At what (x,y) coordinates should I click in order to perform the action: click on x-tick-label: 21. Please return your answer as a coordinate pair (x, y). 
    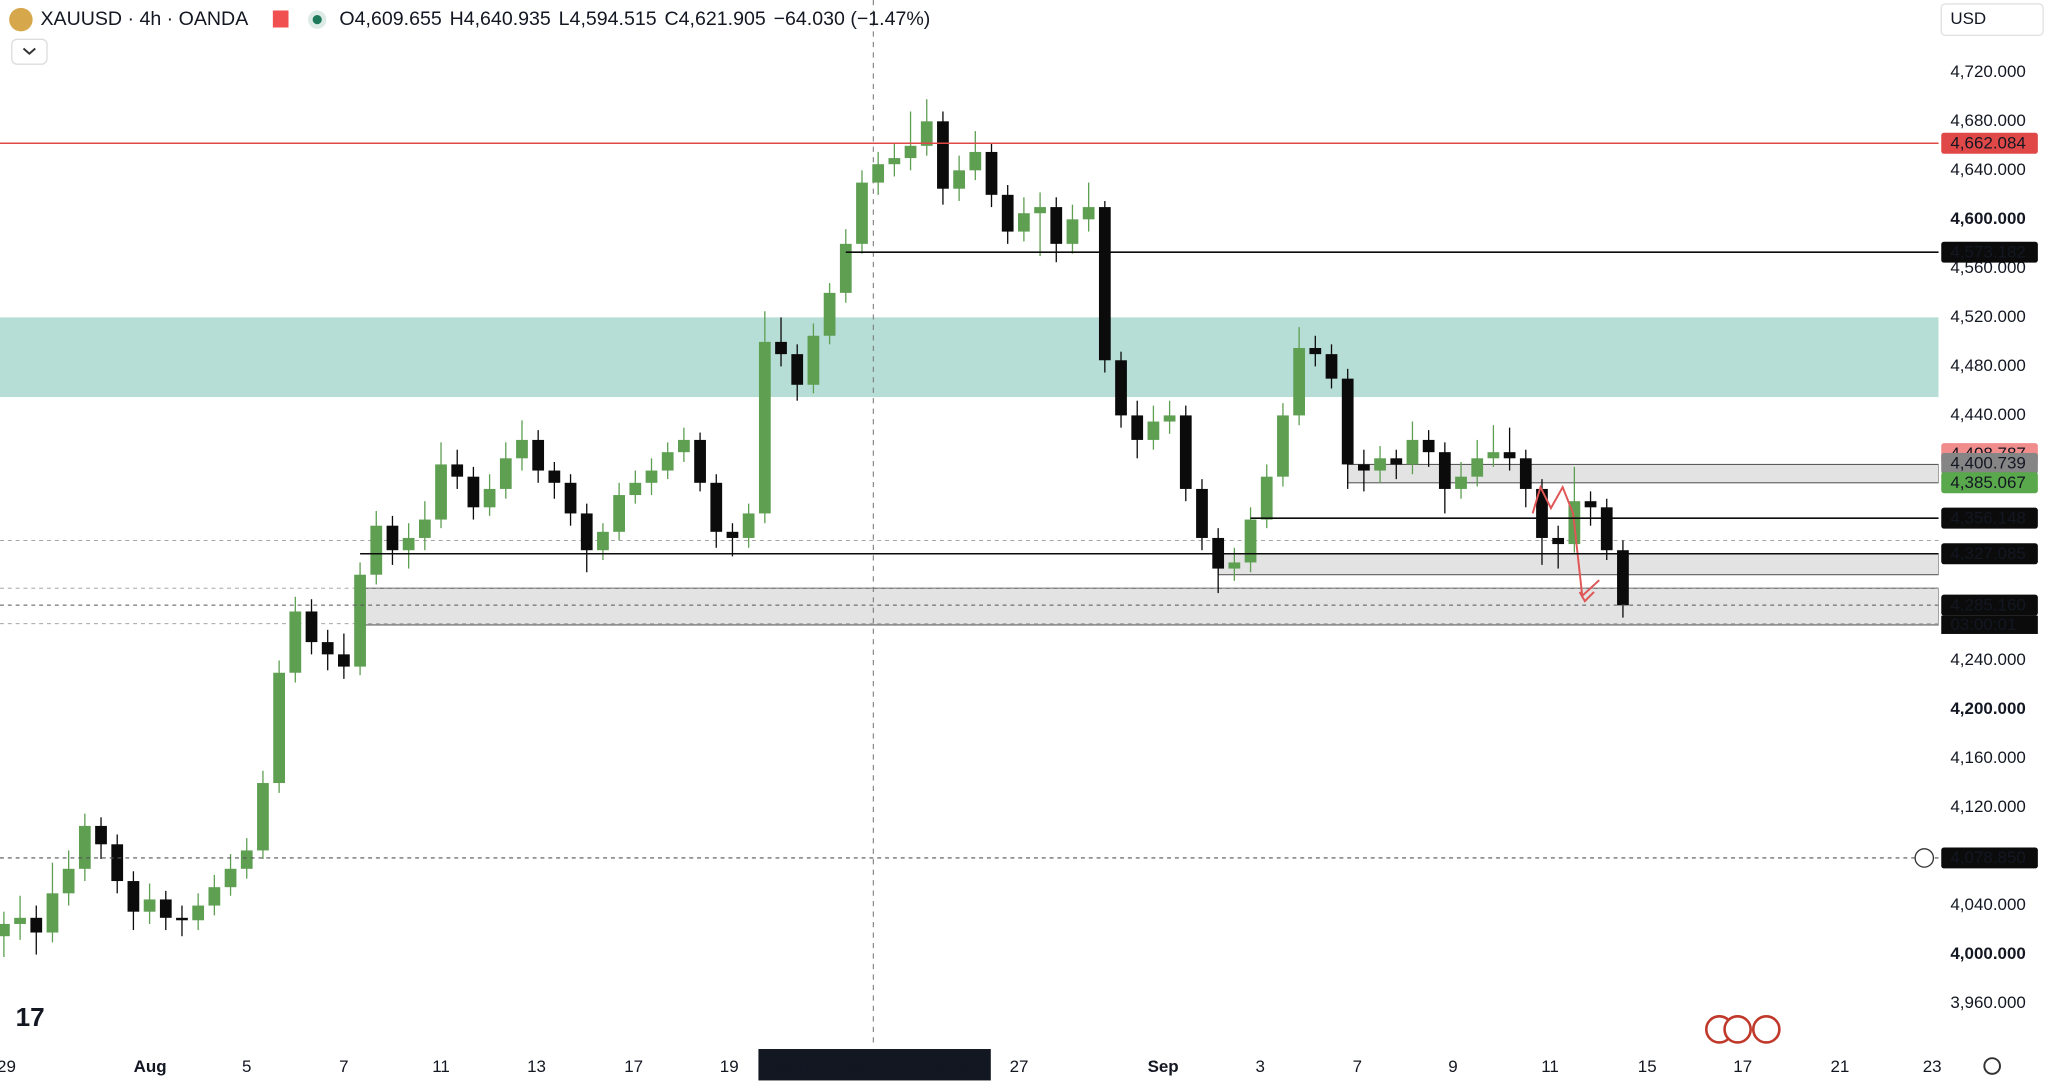
    Looking at the image, I should click on (1839, 1066).